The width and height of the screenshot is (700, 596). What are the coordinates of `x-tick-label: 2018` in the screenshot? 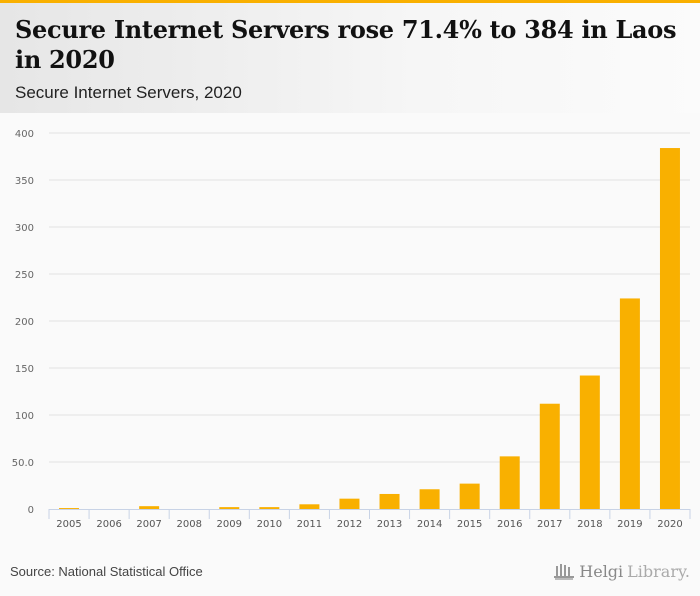 It's located at (589, 524).